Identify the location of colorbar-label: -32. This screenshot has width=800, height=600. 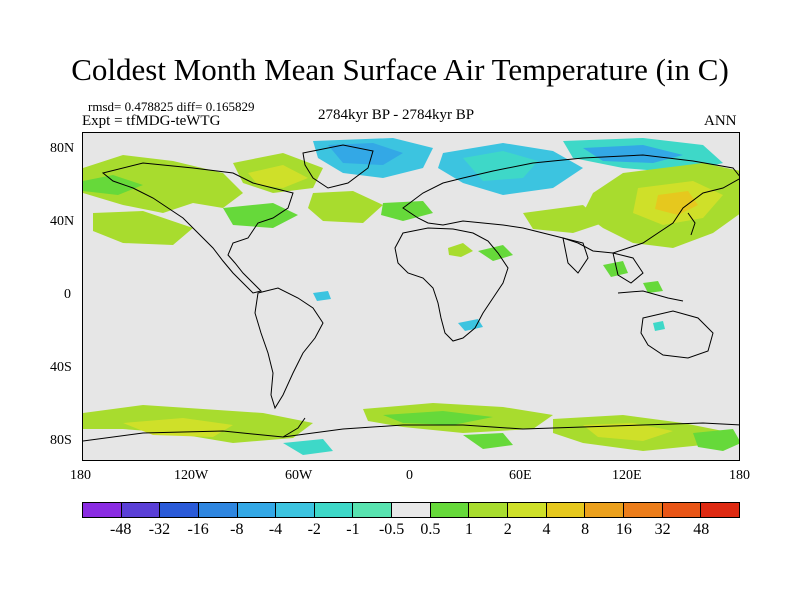
(159, 529).